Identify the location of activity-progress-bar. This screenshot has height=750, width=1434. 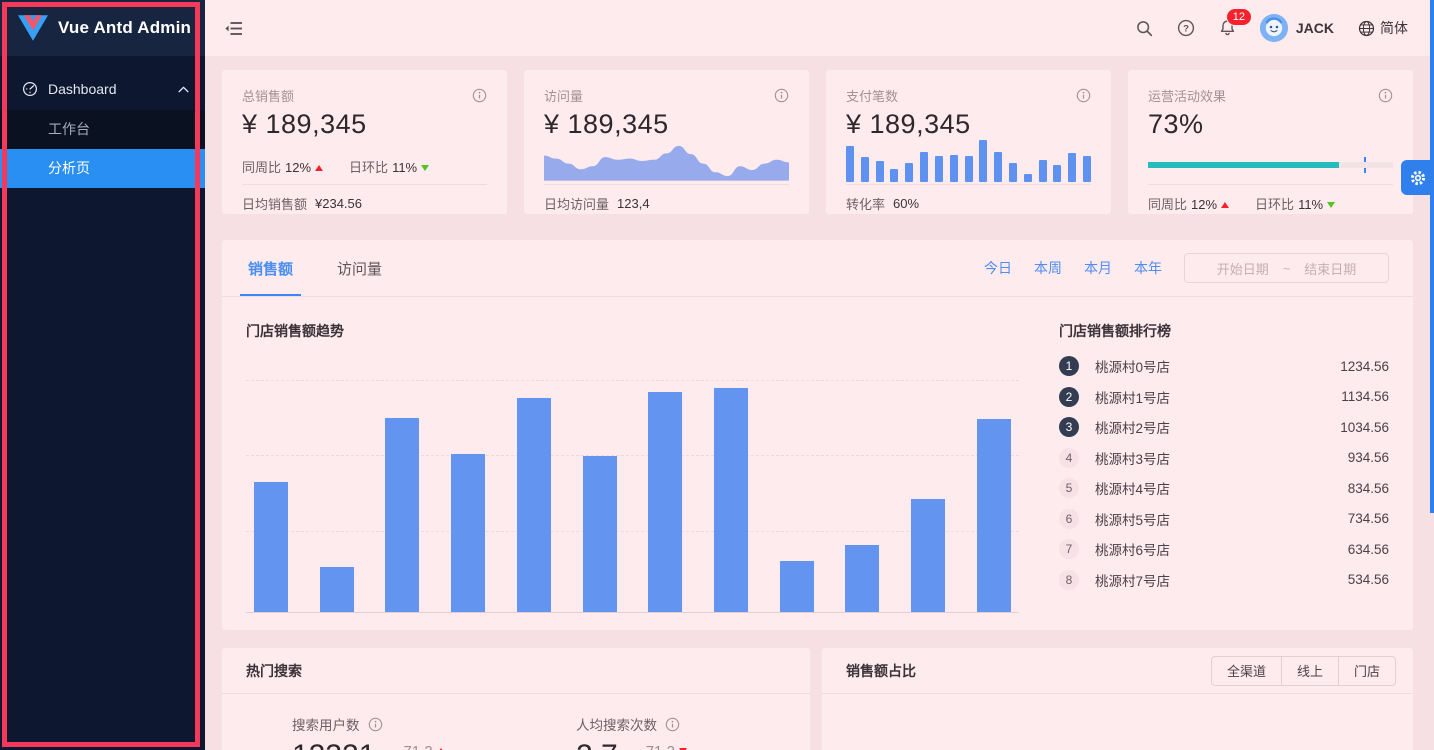
(1270, 165).